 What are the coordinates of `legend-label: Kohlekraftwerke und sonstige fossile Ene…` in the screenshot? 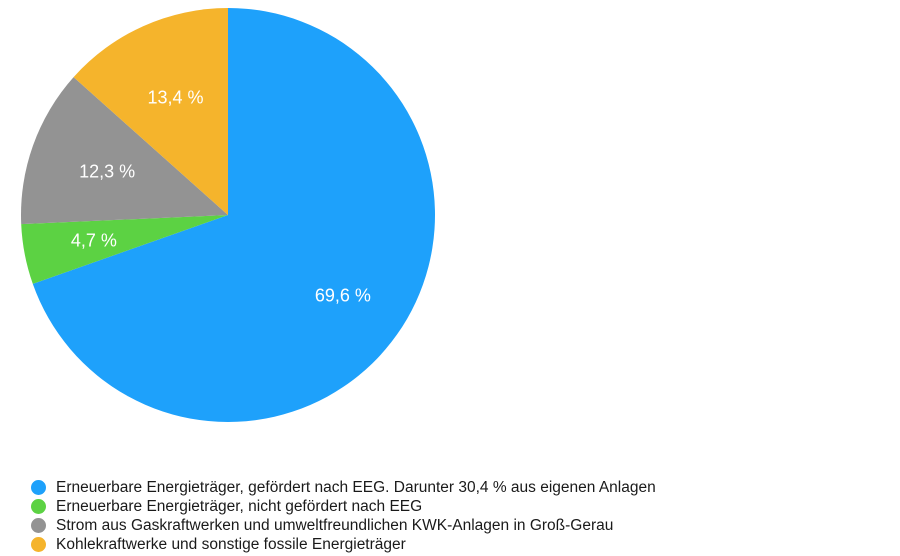 It's located at (231, 544).